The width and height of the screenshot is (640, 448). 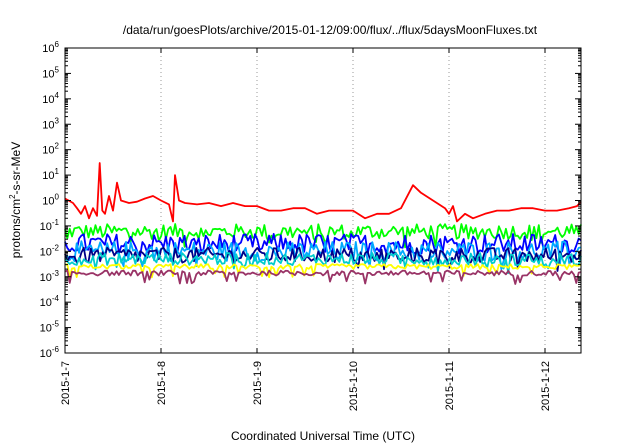 I want to click on y-axis-label: protons/cm2-s-sr-MeV, so click(x=15, y=200).